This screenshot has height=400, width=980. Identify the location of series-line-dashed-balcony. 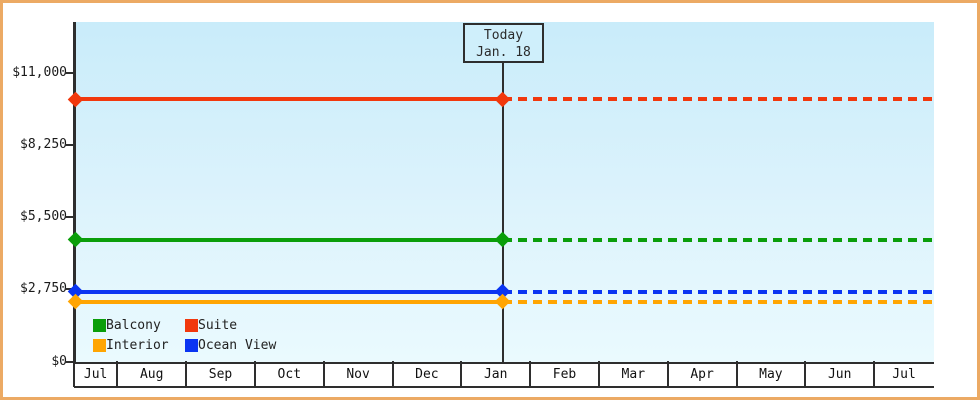
(718, 239).